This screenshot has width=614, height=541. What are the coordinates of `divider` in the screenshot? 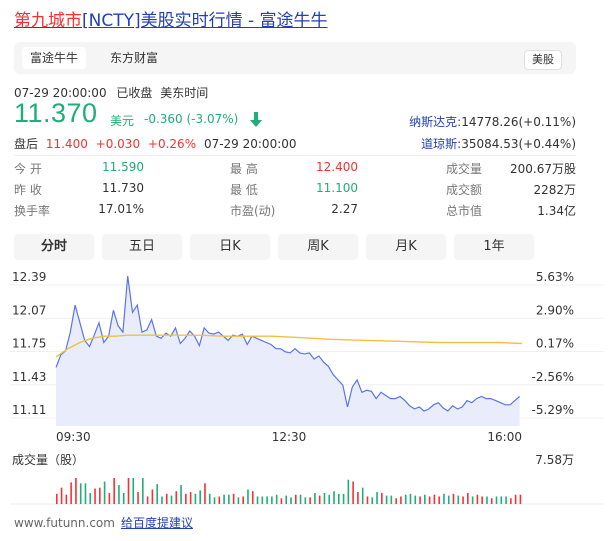 It's located at (295, 155).